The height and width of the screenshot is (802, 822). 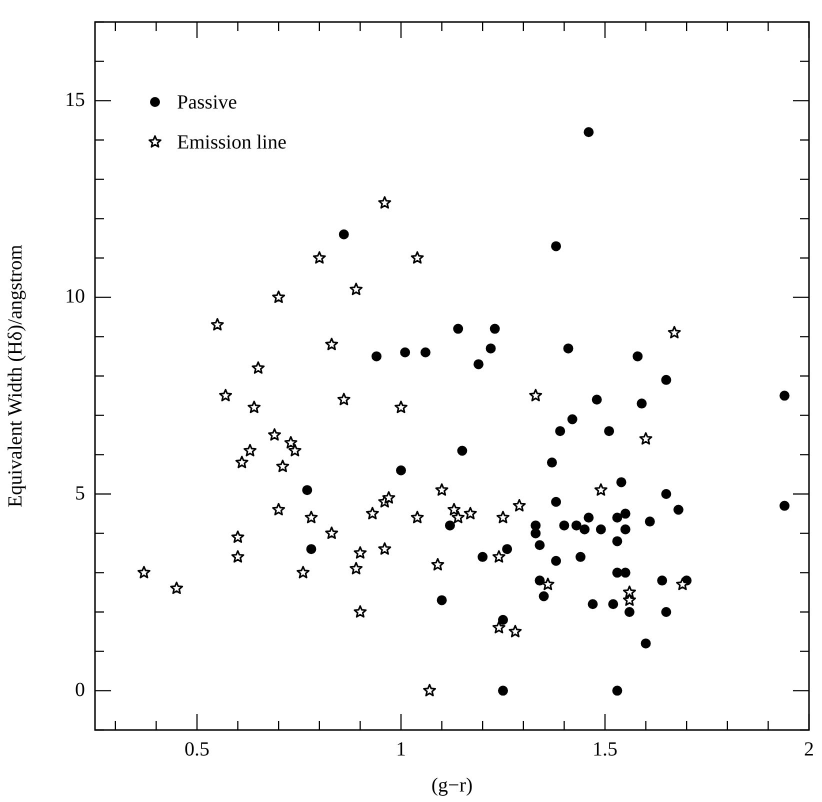 What do you see at coordinates (207, 102) in the screenshot?
I see `legend-label: Passive` at bounding box center [207, 102].